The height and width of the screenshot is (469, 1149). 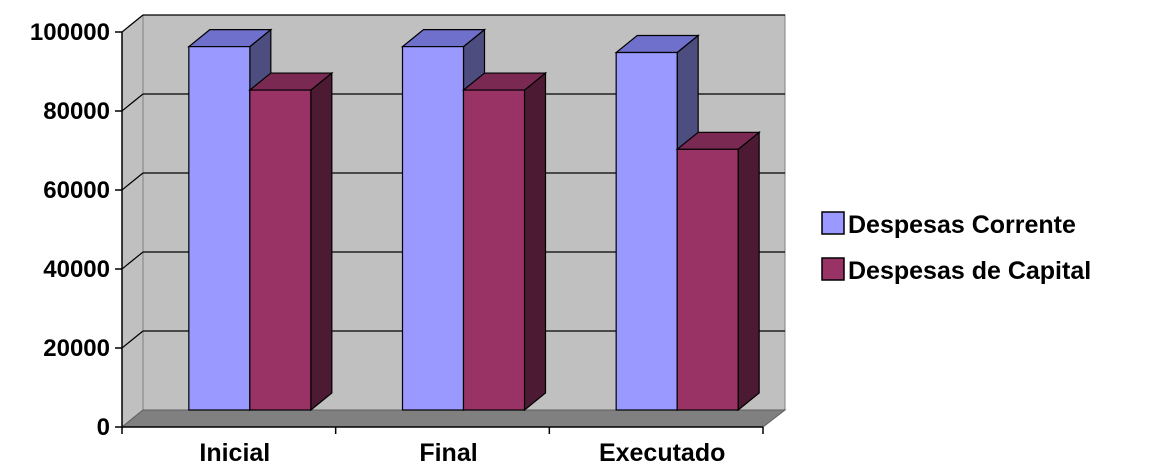 What do you see at coordinates (962, 225) in the screenshot?
I see `legend-label: Despesas Corrente` at bounding box center [962, 225].